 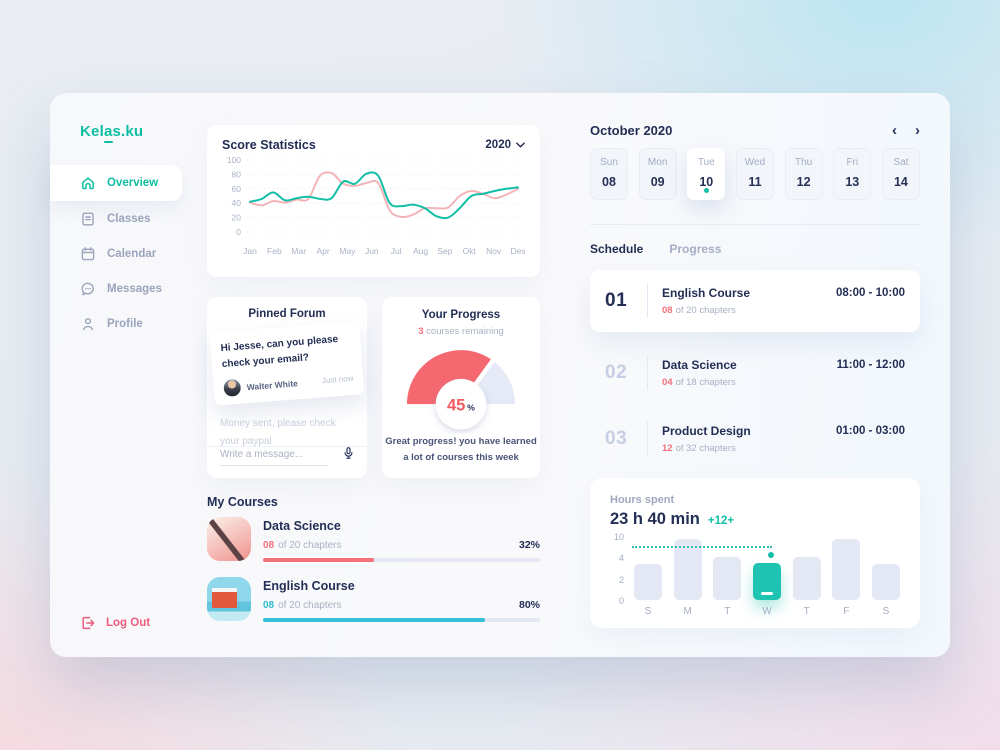 What do you see at coordinates (917, 130) in the screenshot?
I see `calendar-next-button: ›` at bounding box center [917, 130].